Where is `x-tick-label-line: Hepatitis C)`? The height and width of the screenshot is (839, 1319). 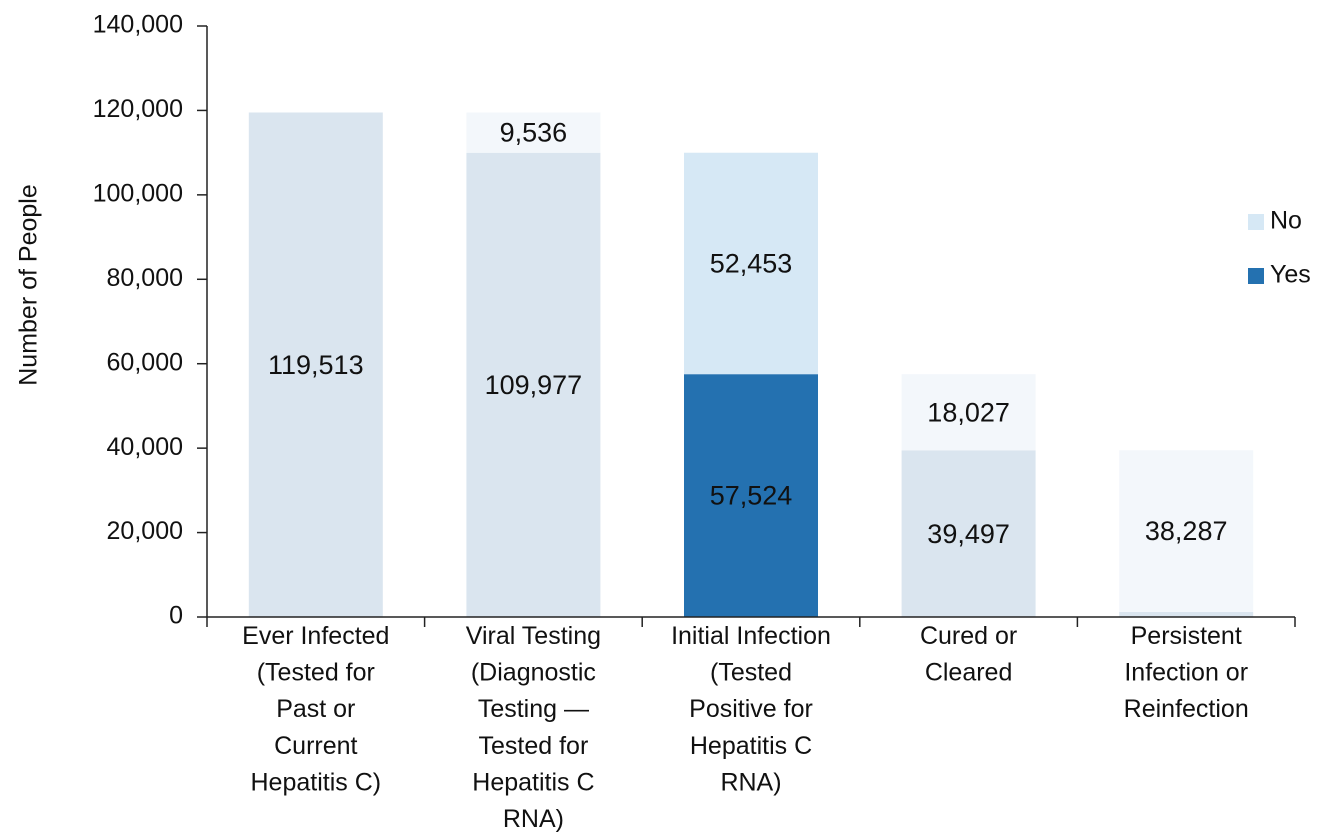 x-tick-label-line: Hepatitis C) is located at coordinates (316, 782).